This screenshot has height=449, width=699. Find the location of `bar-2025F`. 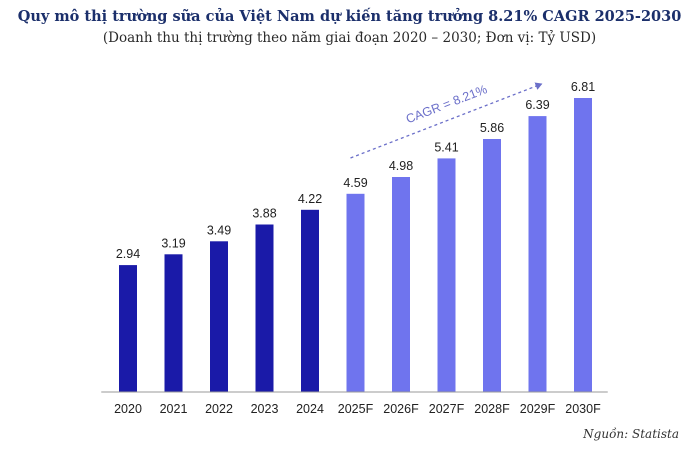

bar-2025F is located at coordinates (355, 292).